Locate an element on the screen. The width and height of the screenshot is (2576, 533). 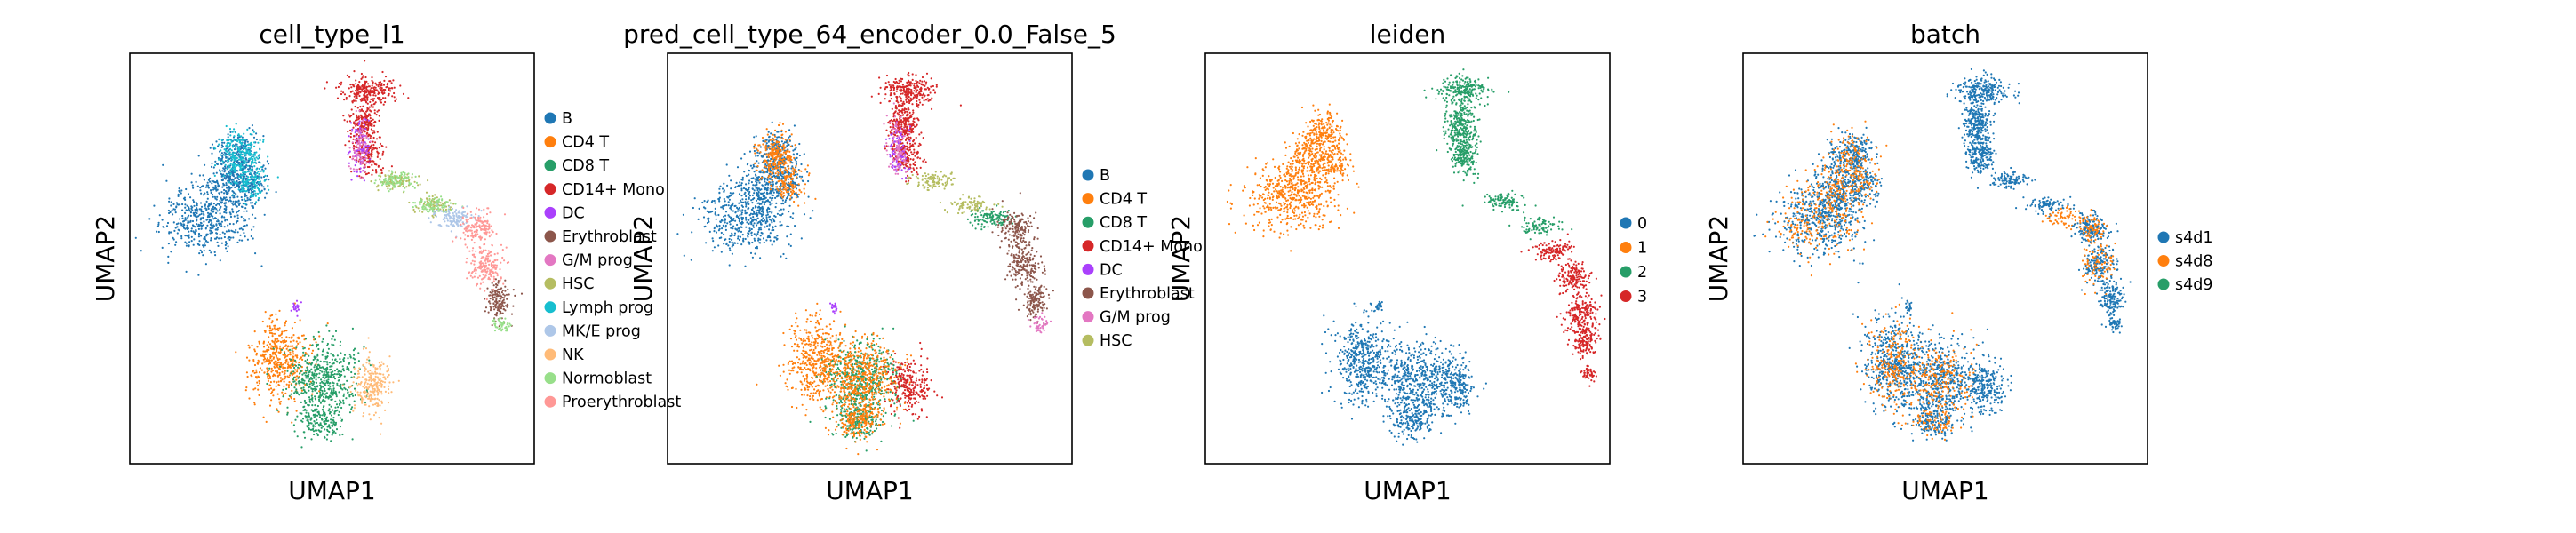
legend-label: Normoblast is located at coordinates (607, 379).